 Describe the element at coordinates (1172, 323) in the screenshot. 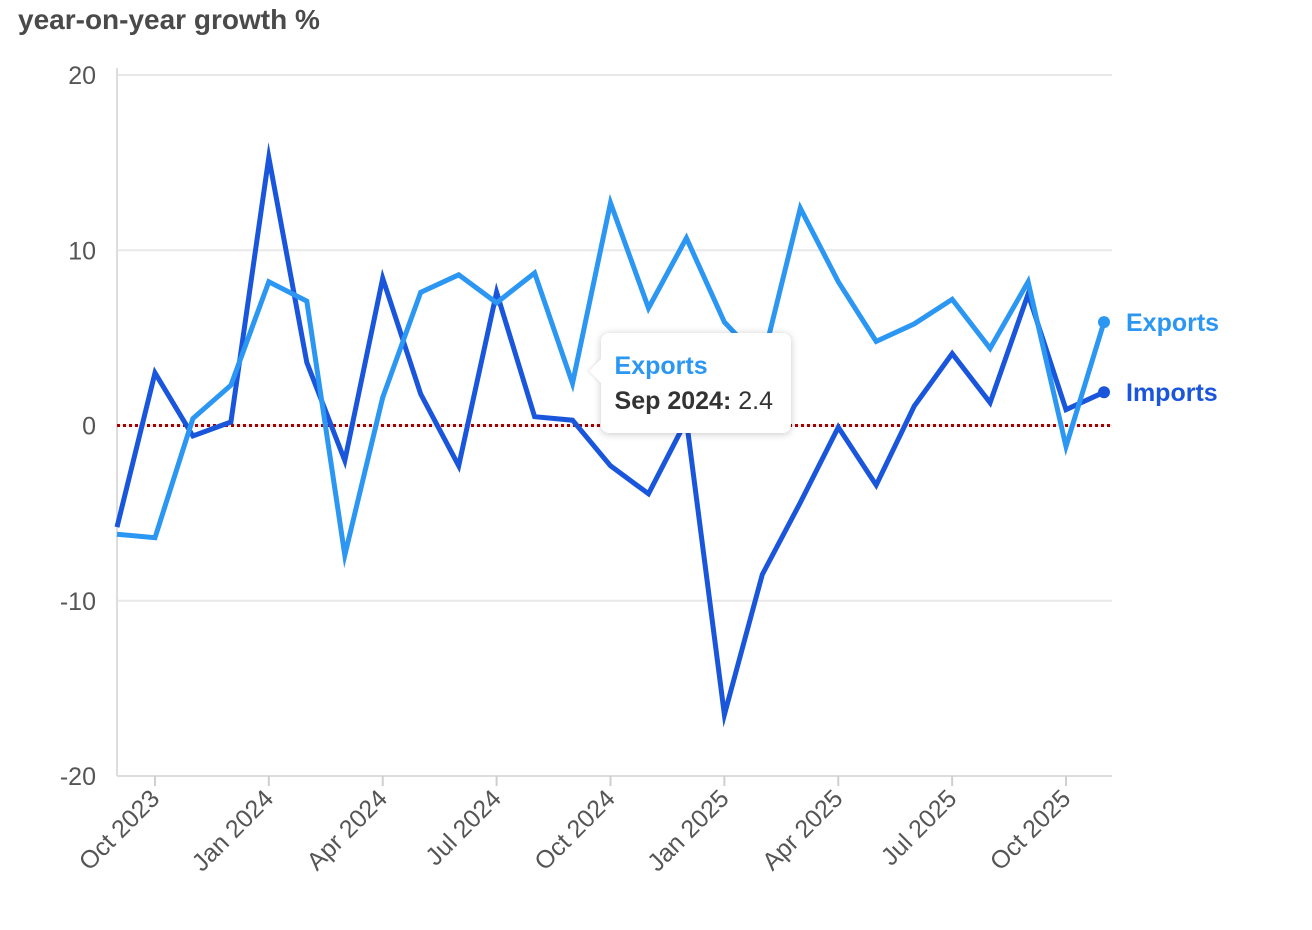

I see `series-label-exports: Exports` at that location.